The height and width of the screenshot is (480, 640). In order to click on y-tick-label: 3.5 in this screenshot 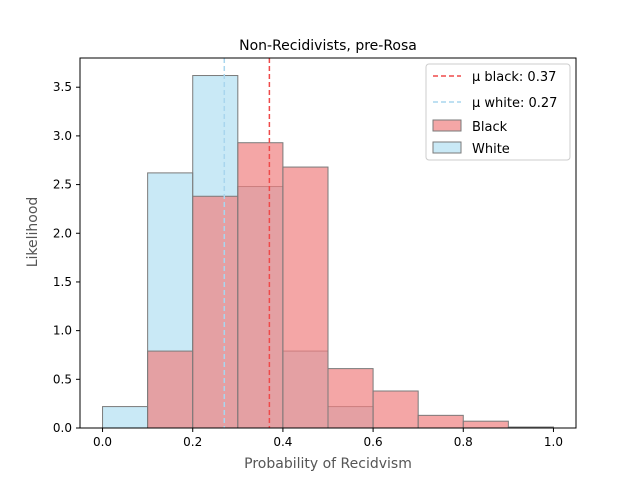, I will do `click(62, 87)`.